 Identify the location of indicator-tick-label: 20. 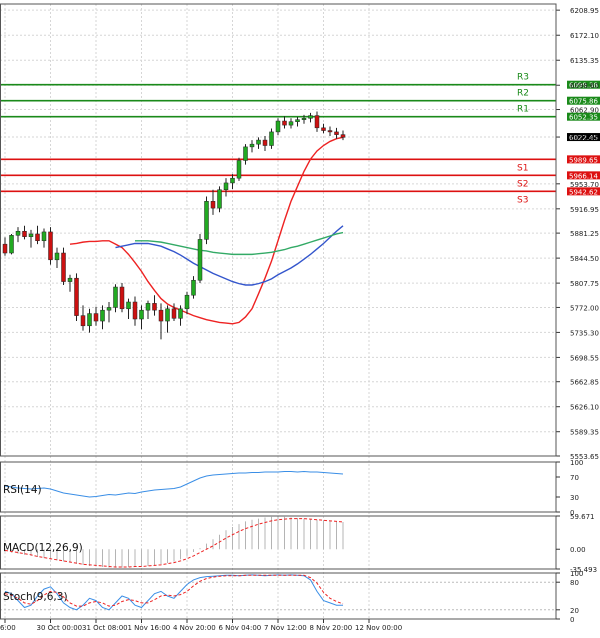
(574, 611).